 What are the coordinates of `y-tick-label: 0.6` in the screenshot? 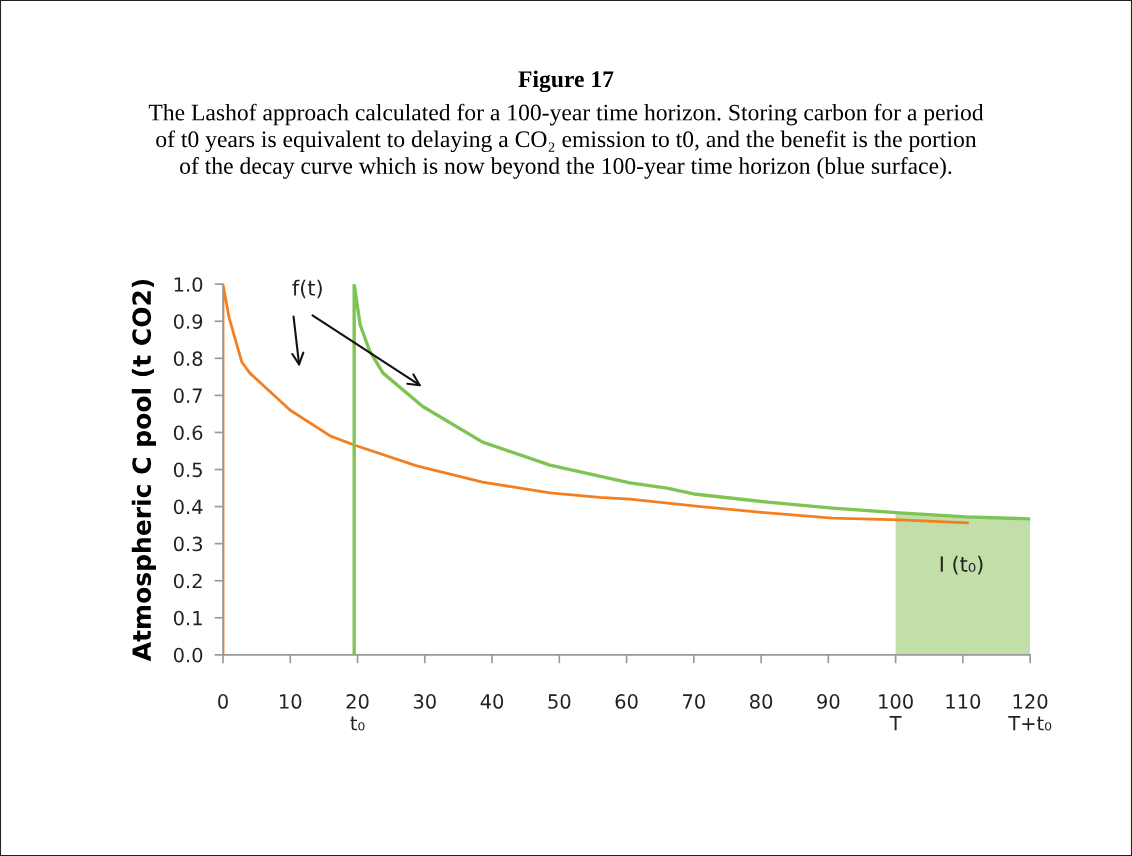 It's located at (188, 433).